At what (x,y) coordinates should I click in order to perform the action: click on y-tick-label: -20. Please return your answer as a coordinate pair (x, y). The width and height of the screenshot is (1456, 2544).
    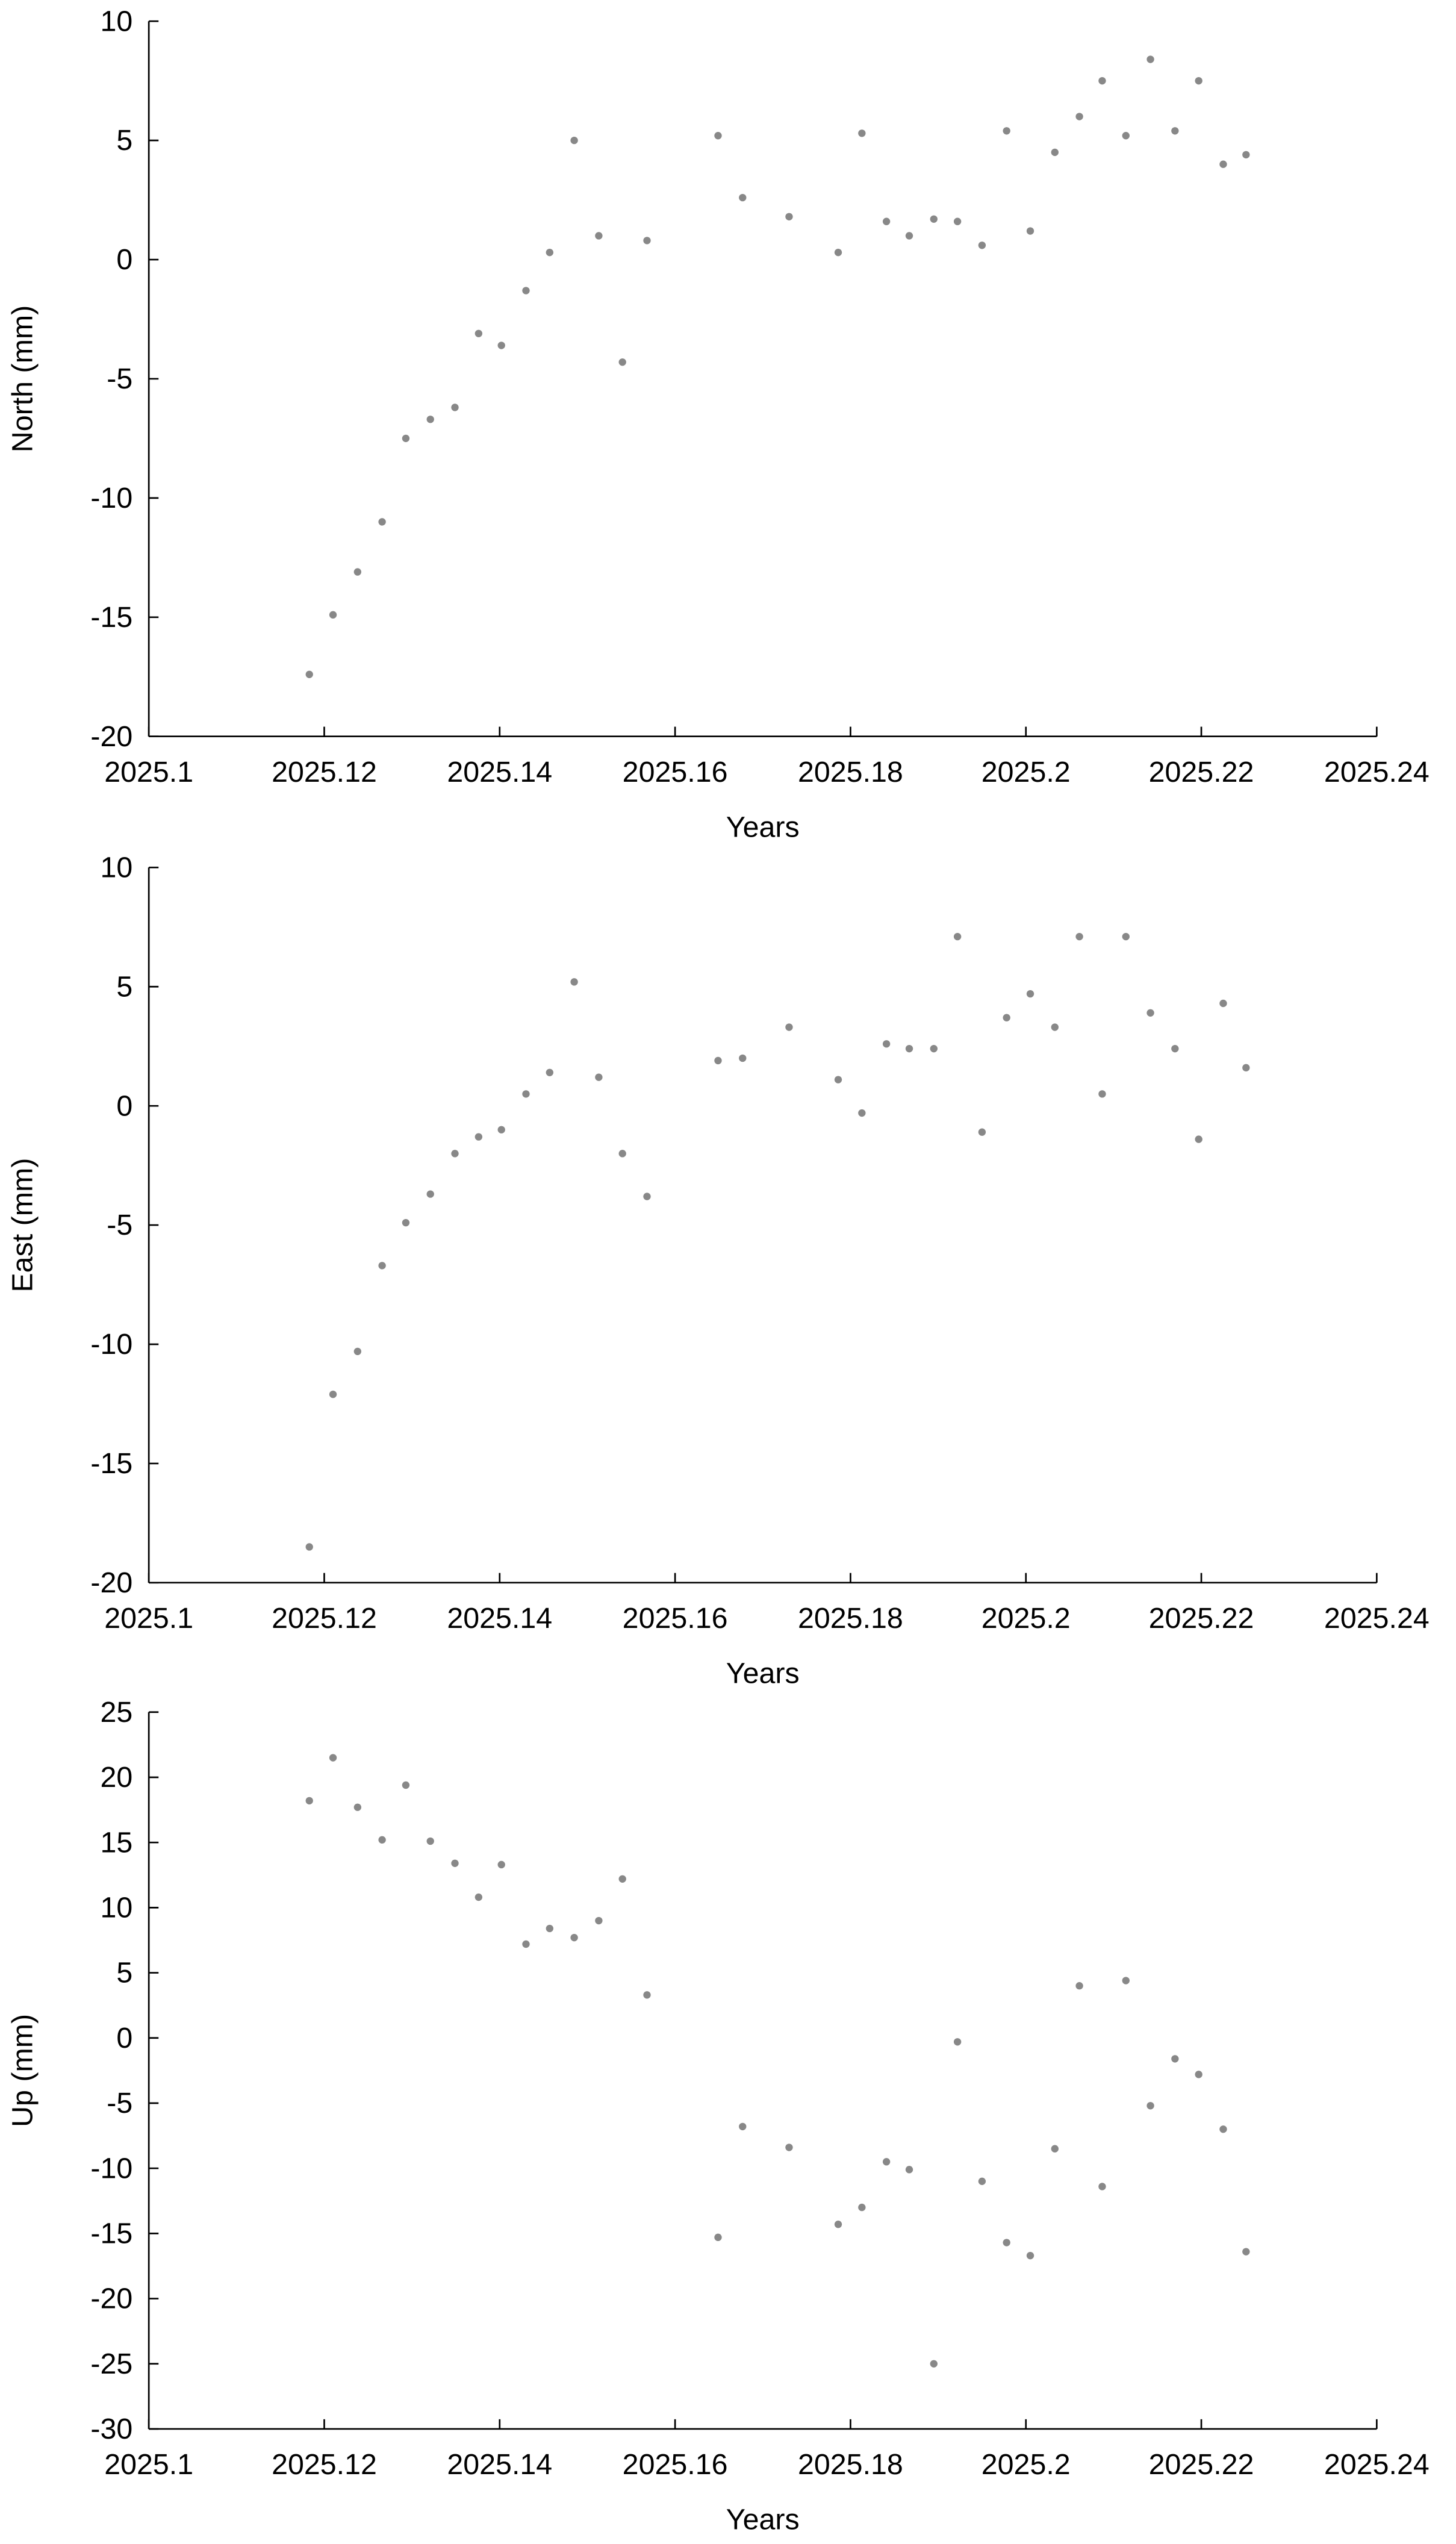
    Looking at the image, I should click on (111, 2299).